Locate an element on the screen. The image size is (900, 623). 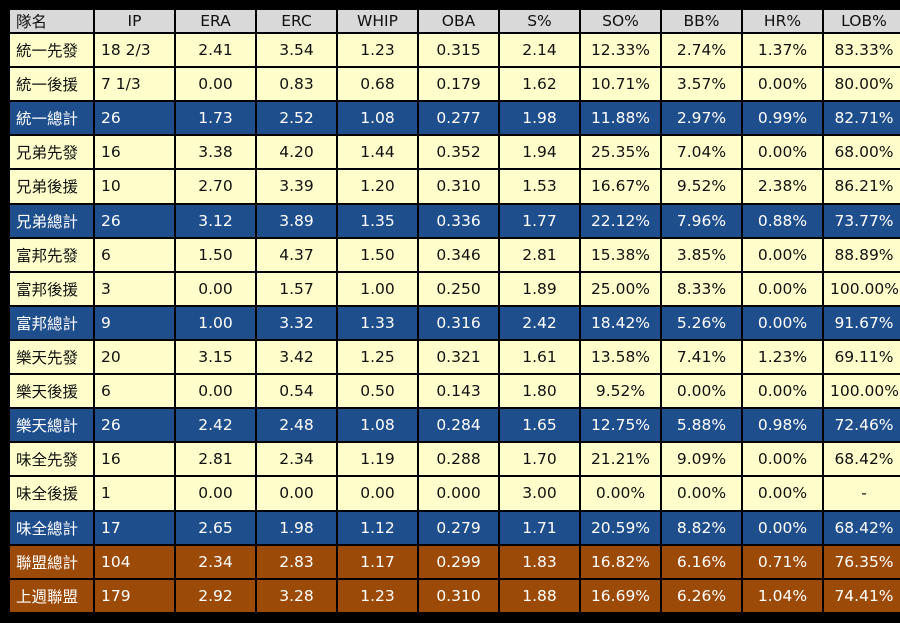
team-name-cell: 樂天後援 is located at coordinates (51, 391).